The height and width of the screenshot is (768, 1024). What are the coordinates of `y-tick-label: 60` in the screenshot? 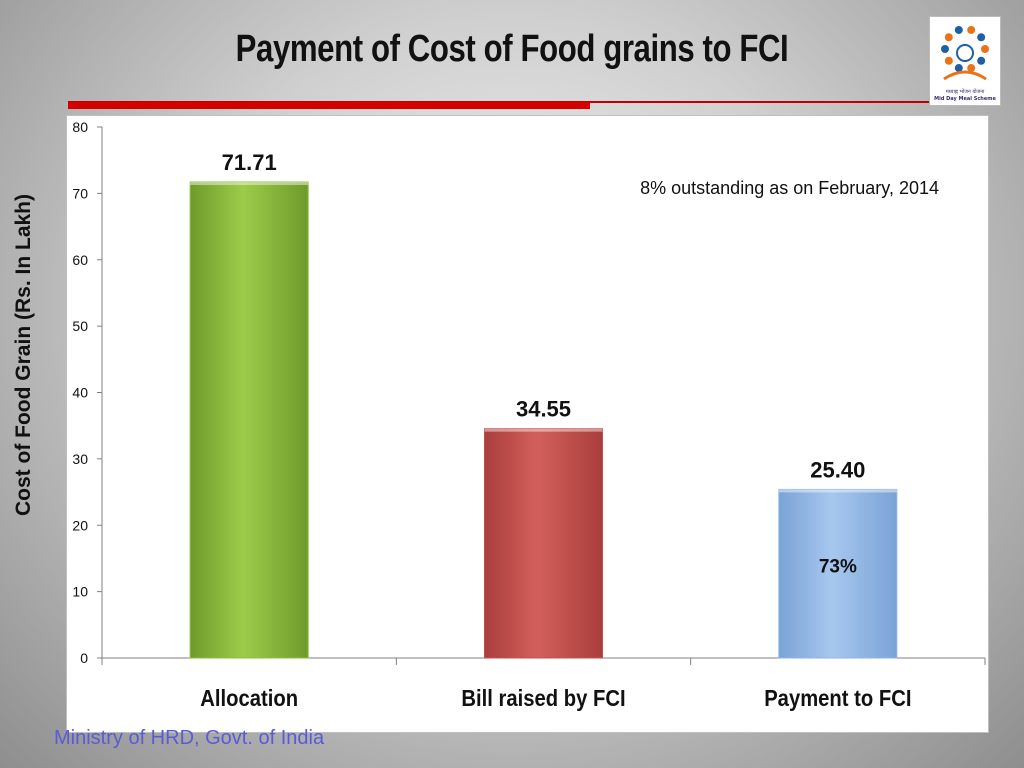 It's located at (80, 260).